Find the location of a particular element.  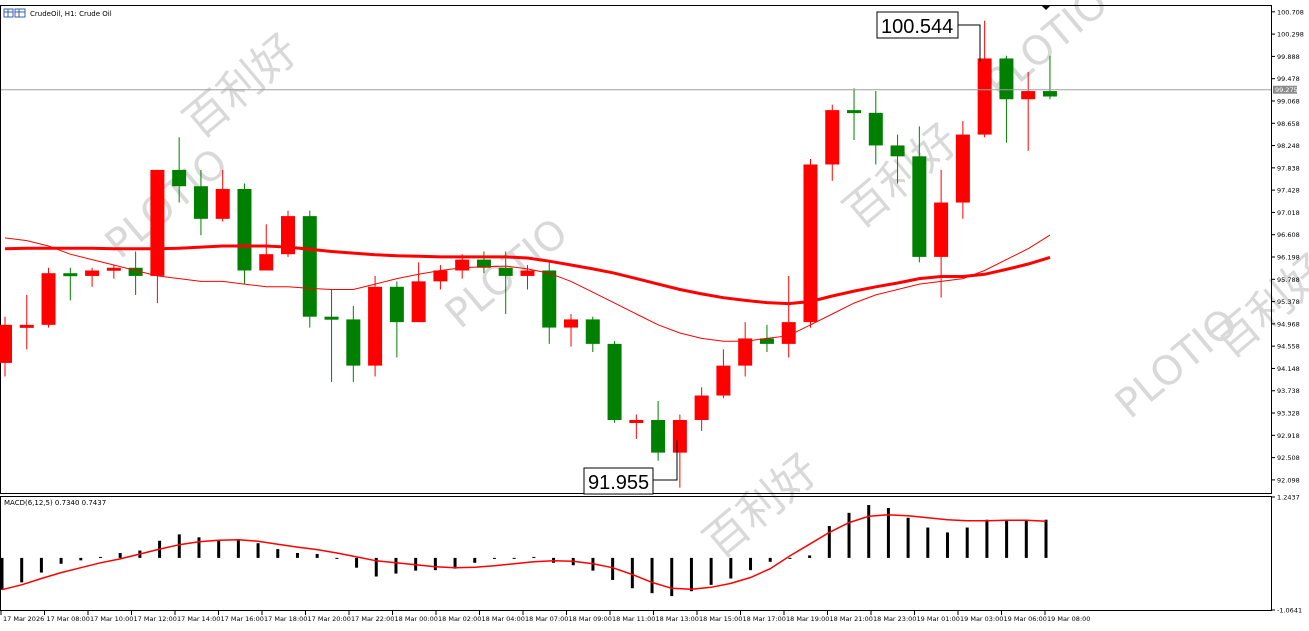

price-tick-label: 99.888 is located at coordinates (1288, 57).